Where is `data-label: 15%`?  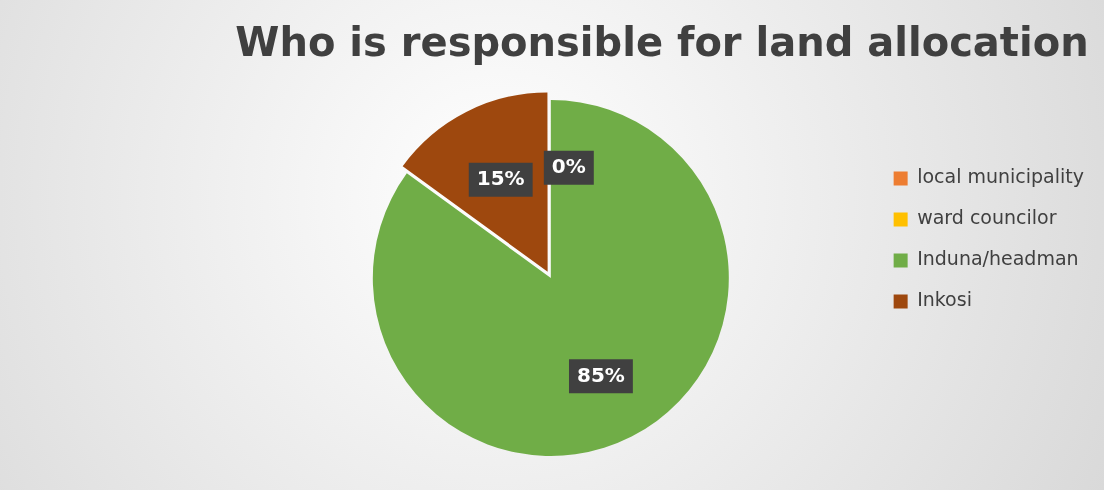 data-label: 15% is located at coordinates (500, 177).